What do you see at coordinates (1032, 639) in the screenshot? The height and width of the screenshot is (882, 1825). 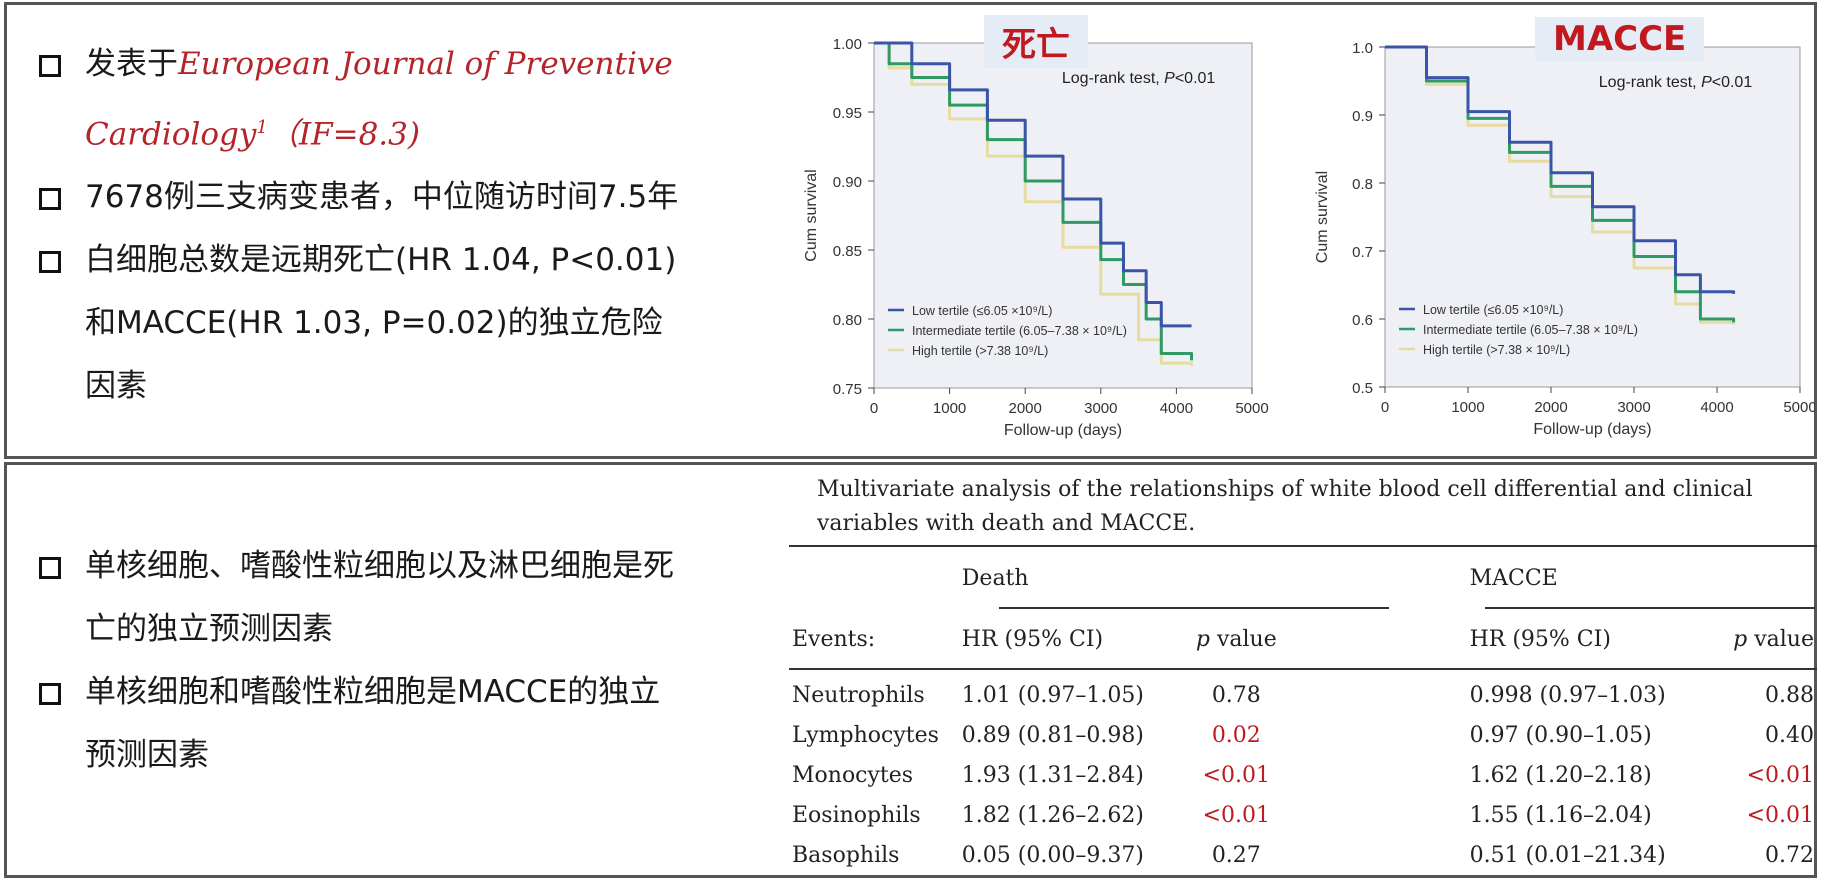 I see `death-hr-column-header: HR (95% CI)` at bounding box center [1032, 639].